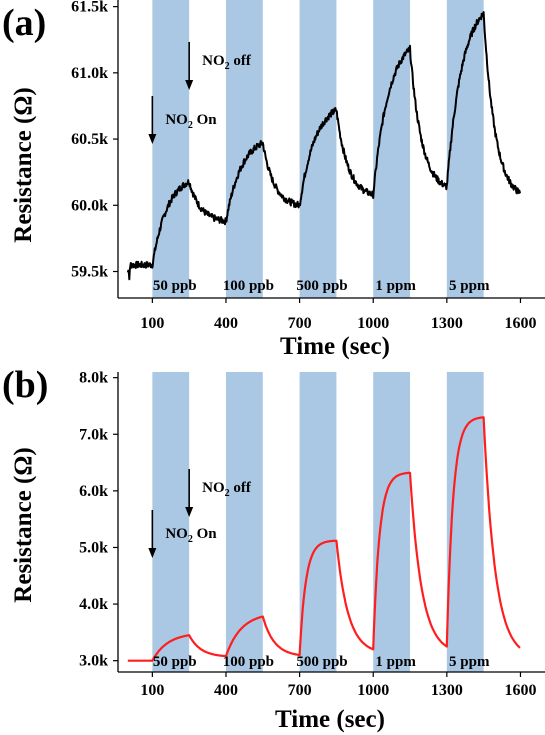  What do you see at coordinates (330, 719) in the screenshot?
I see `panel-b-x-axis-label: Time (sec)` at bounding box center [330, 719].